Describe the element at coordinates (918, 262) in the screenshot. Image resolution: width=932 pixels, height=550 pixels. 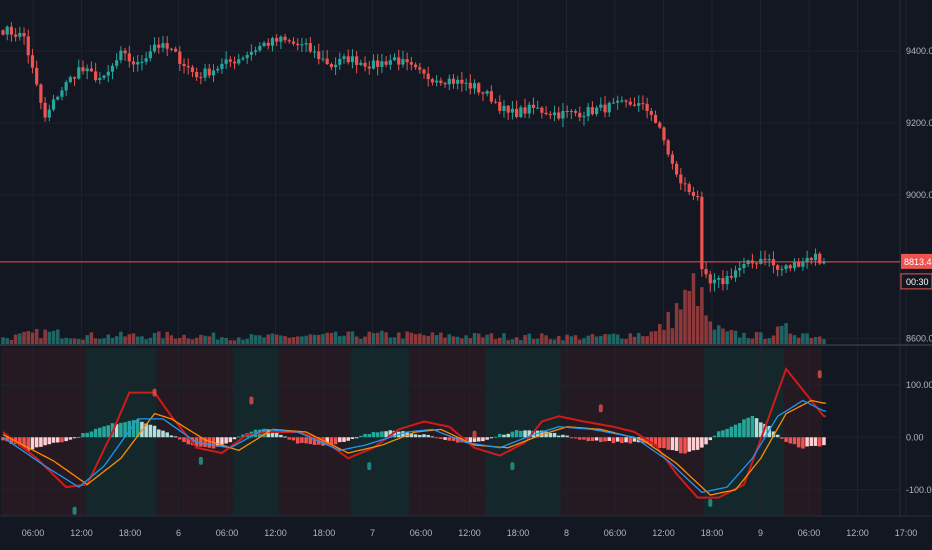
I see `last-price-tag-label: 8813.48` at that location.